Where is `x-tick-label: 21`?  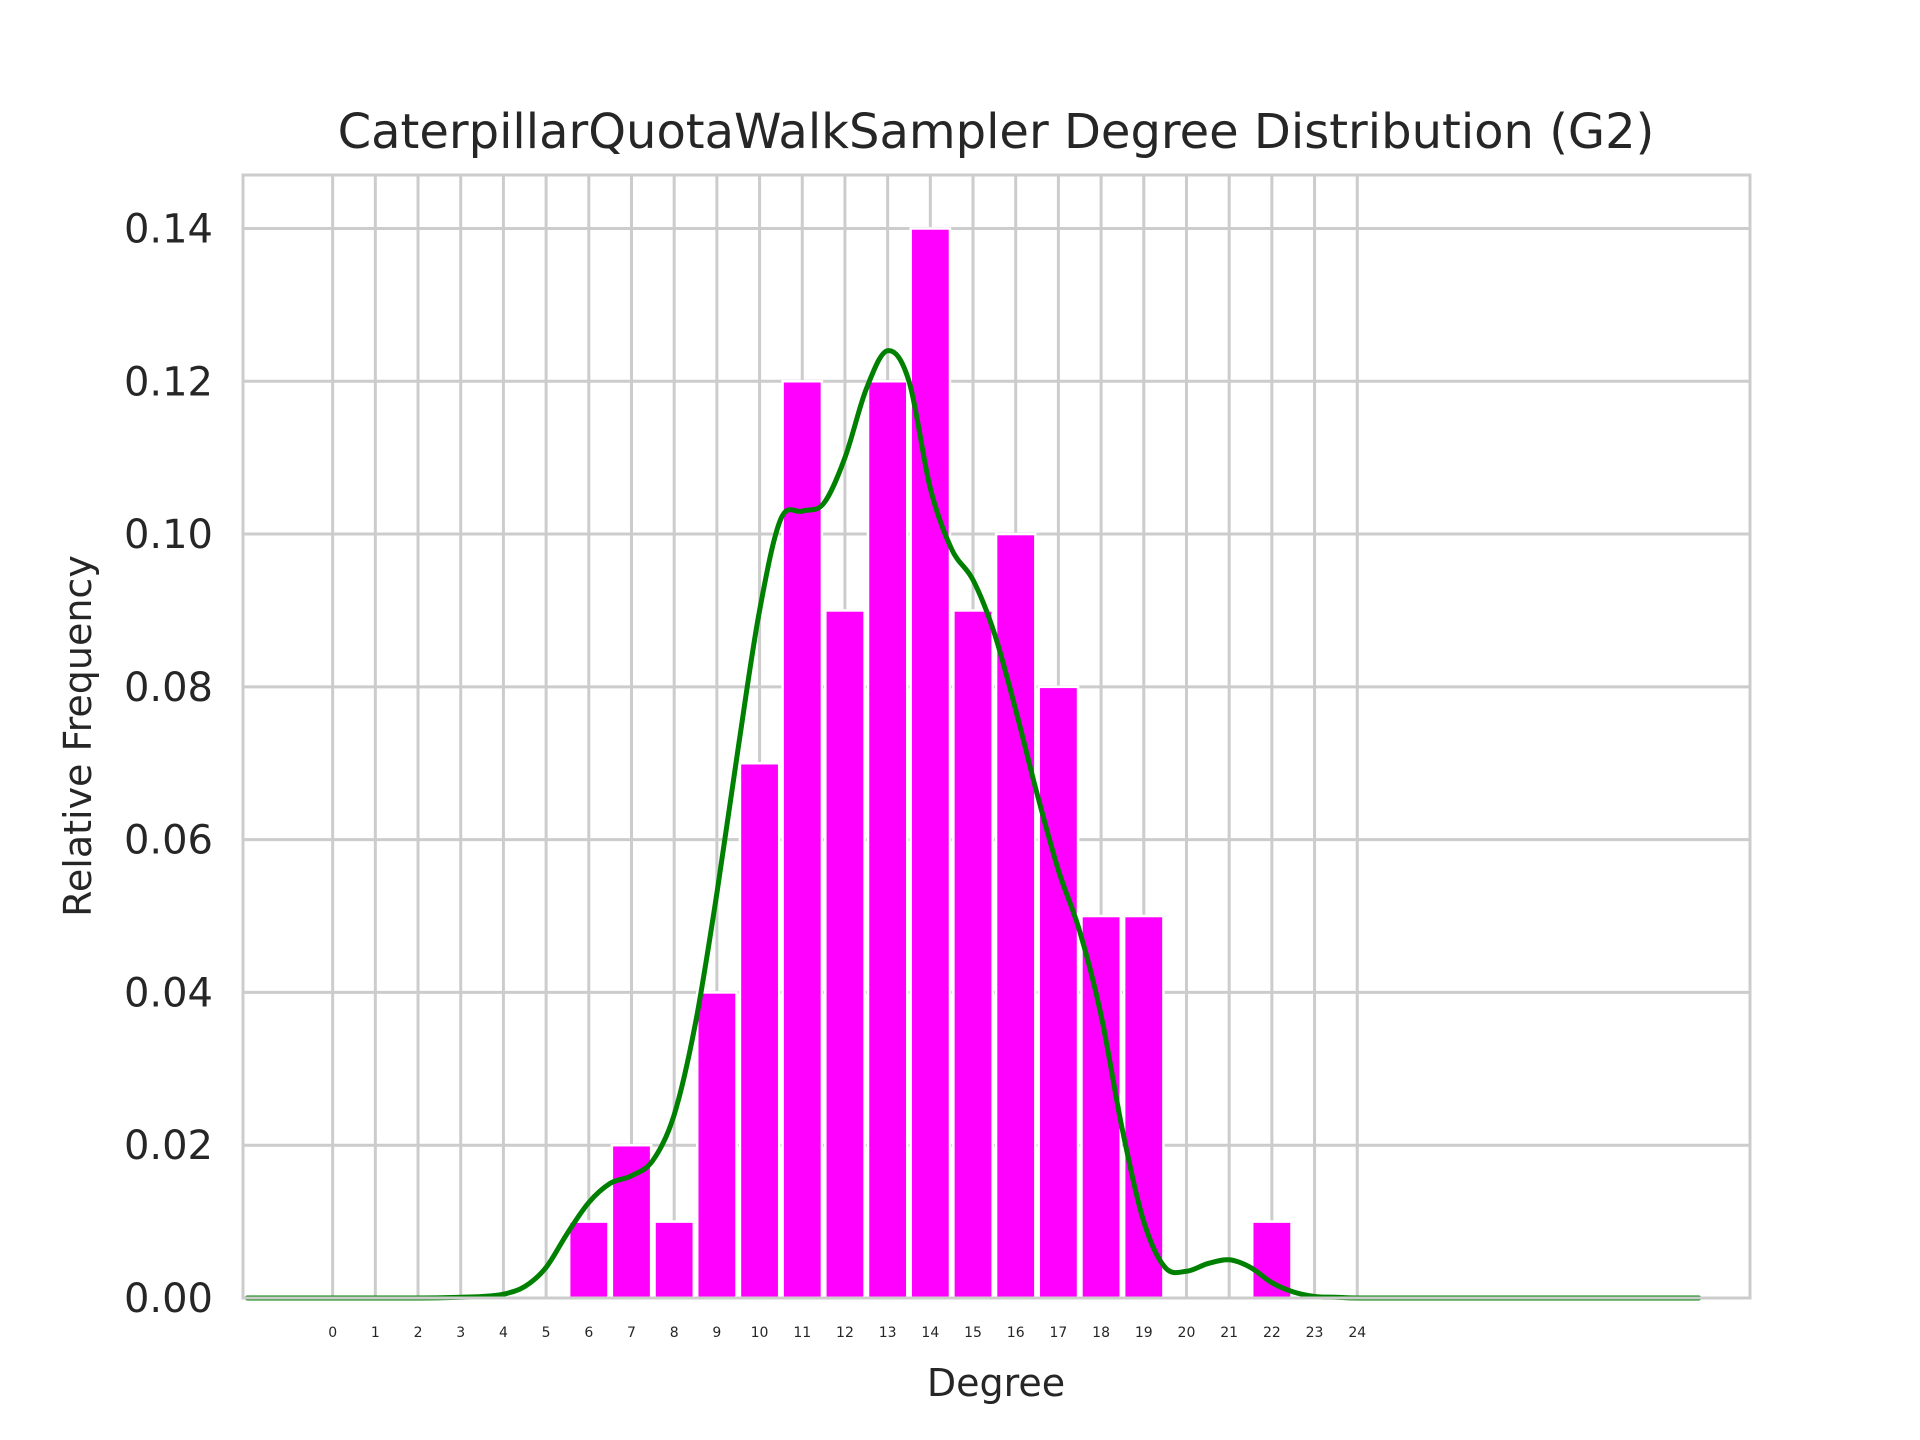
x-tick-label: 21 is located at coordinates (1229, 1333).